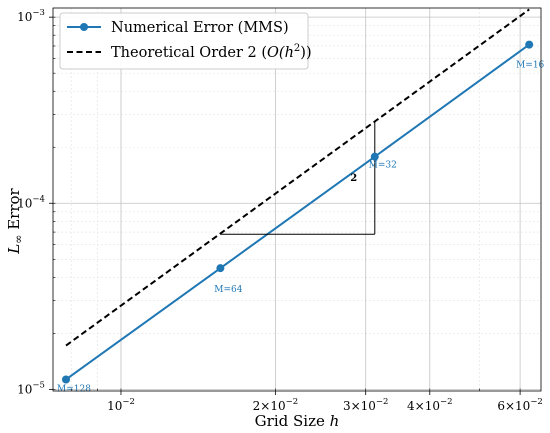  I want to click on y-axis-label: L∞ Error, so click(15, 220).